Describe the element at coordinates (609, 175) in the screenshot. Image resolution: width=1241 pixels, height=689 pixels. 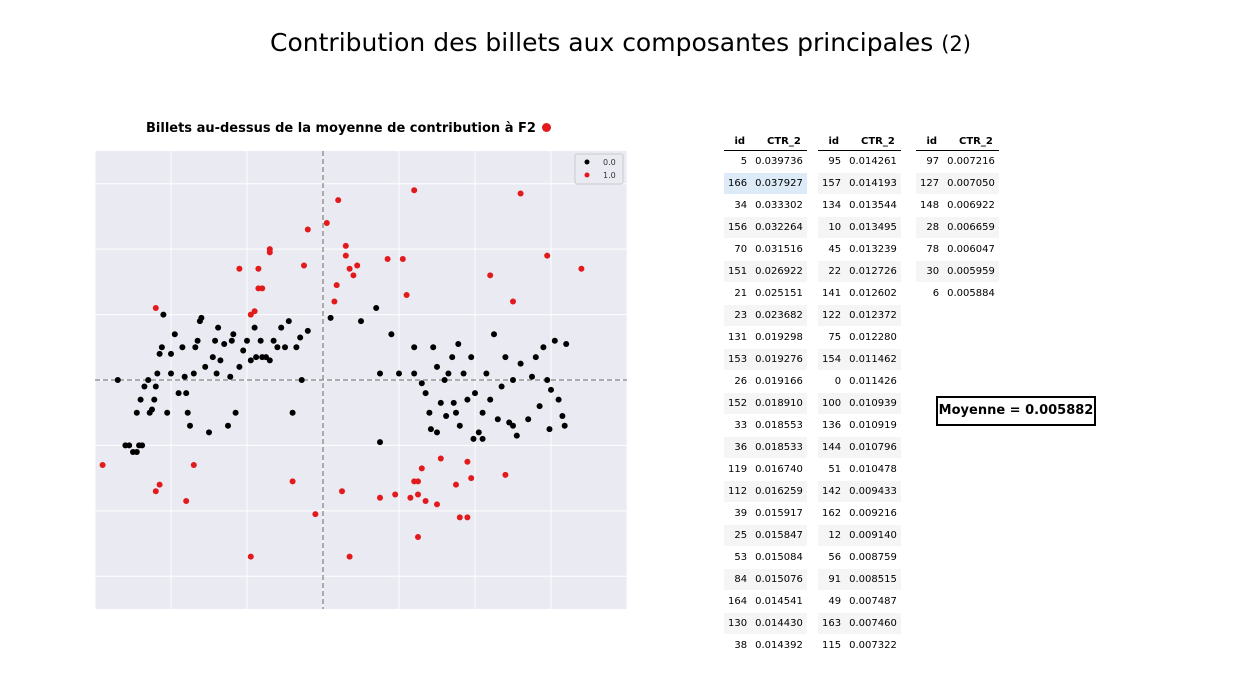
I see `legend-label: 1.0` at that location.